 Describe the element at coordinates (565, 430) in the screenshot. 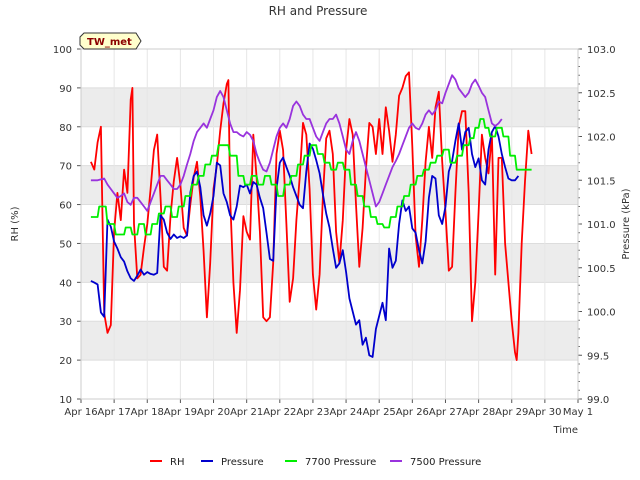

I see `x-axis-title: Time` at that location.